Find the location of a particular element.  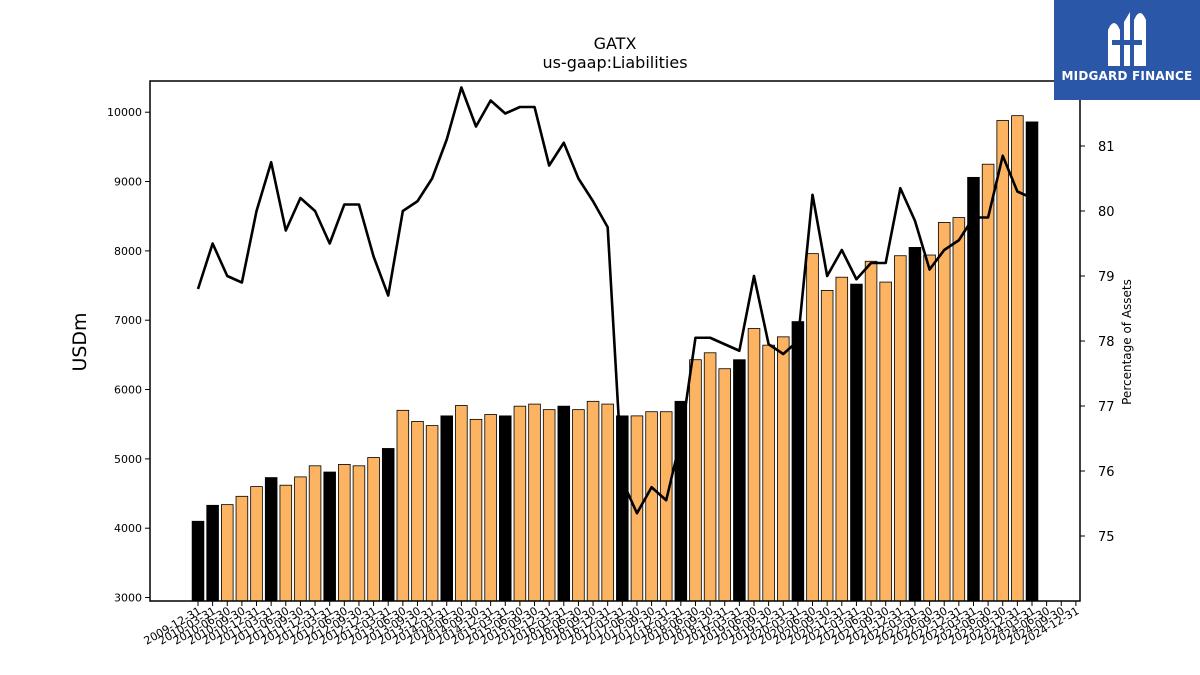

chart-subtitle: us-gaap:Liabilities is located at coordinates (614, 62).